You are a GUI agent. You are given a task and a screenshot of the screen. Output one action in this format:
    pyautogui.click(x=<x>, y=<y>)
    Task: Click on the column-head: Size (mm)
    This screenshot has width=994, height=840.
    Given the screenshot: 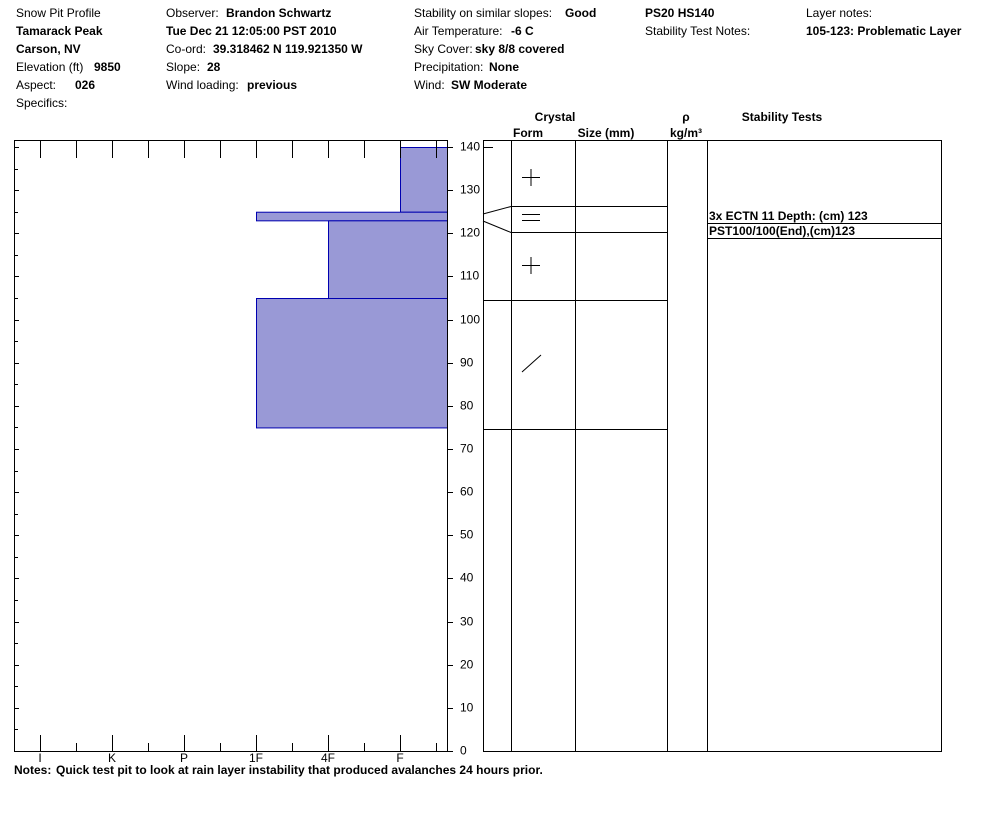 What is the action you would take?
    pyautogui.click(x=606, y=133)
    